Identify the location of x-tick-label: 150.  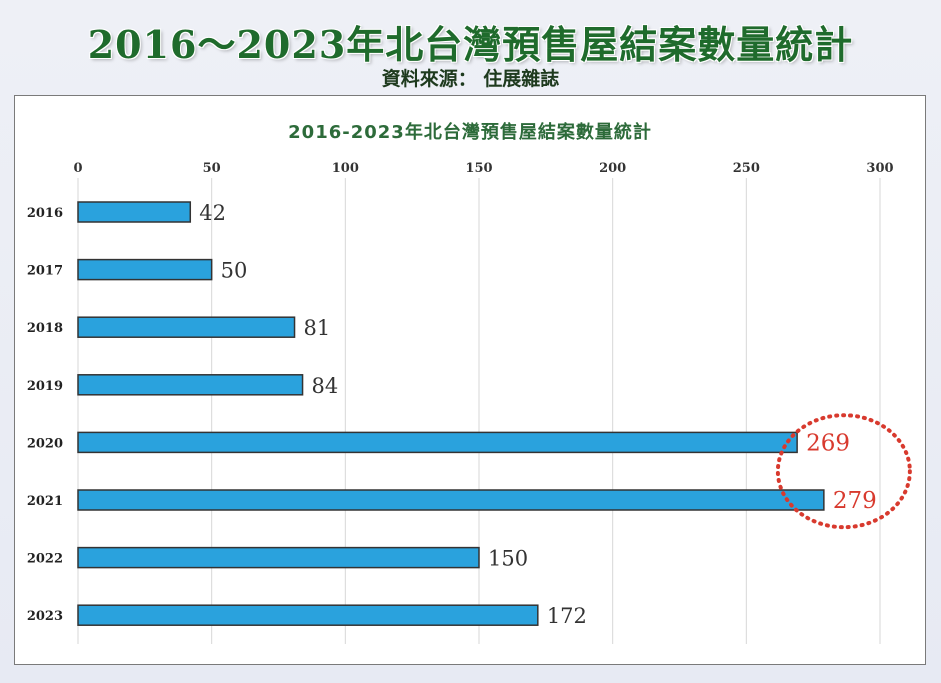
(478, 168).